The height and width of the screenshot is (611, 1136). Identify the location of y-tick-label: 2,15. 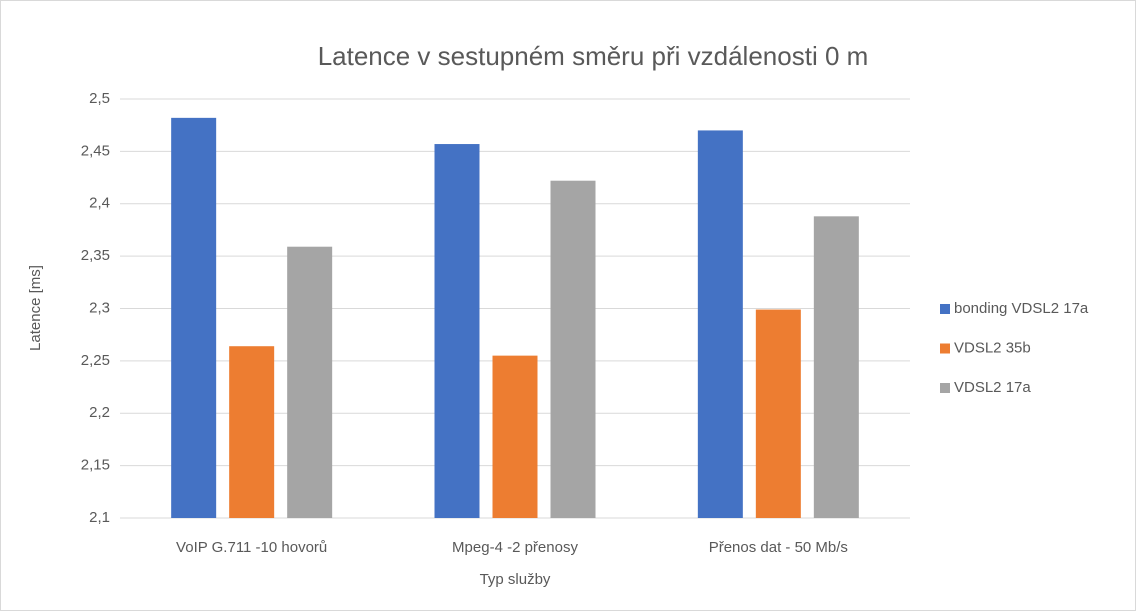
(95, 465).